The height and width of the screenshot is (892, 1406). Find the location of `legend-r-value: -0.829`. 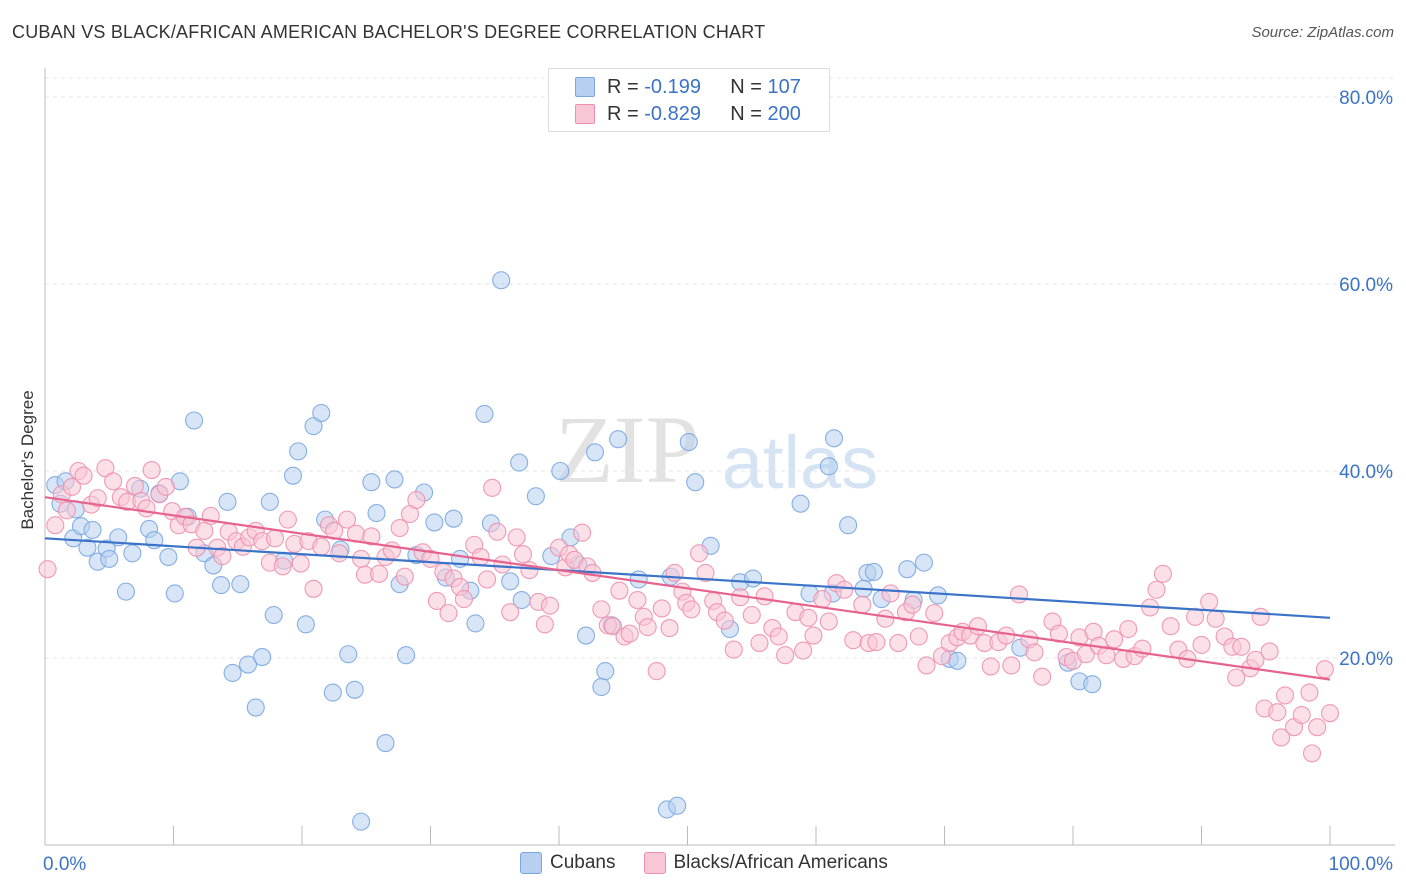

legend-r-value: -0.829 is located at coordinates (672, 113).